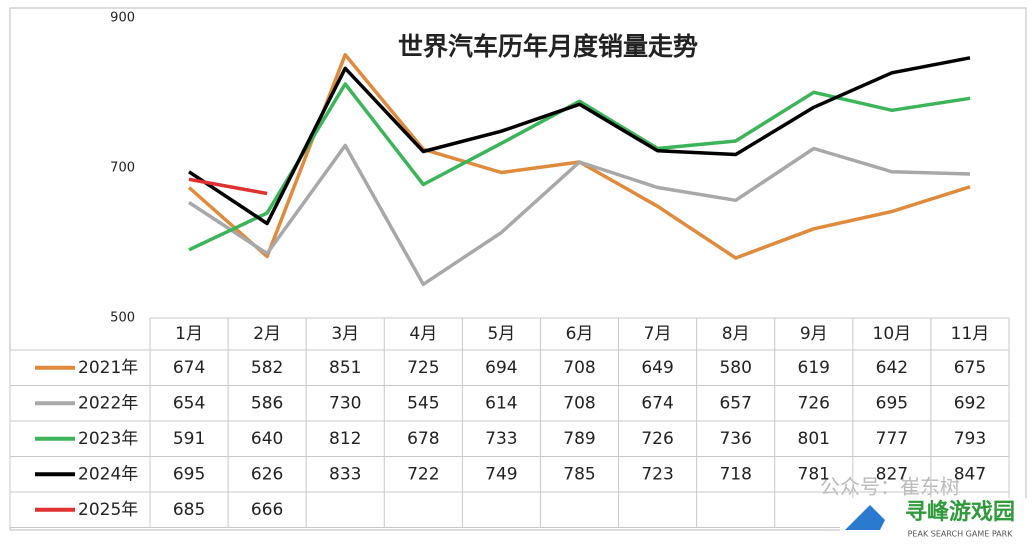 The height and width of the screenshot is (544, 1034). I want to click on table-value: 777, so click(892, 439).